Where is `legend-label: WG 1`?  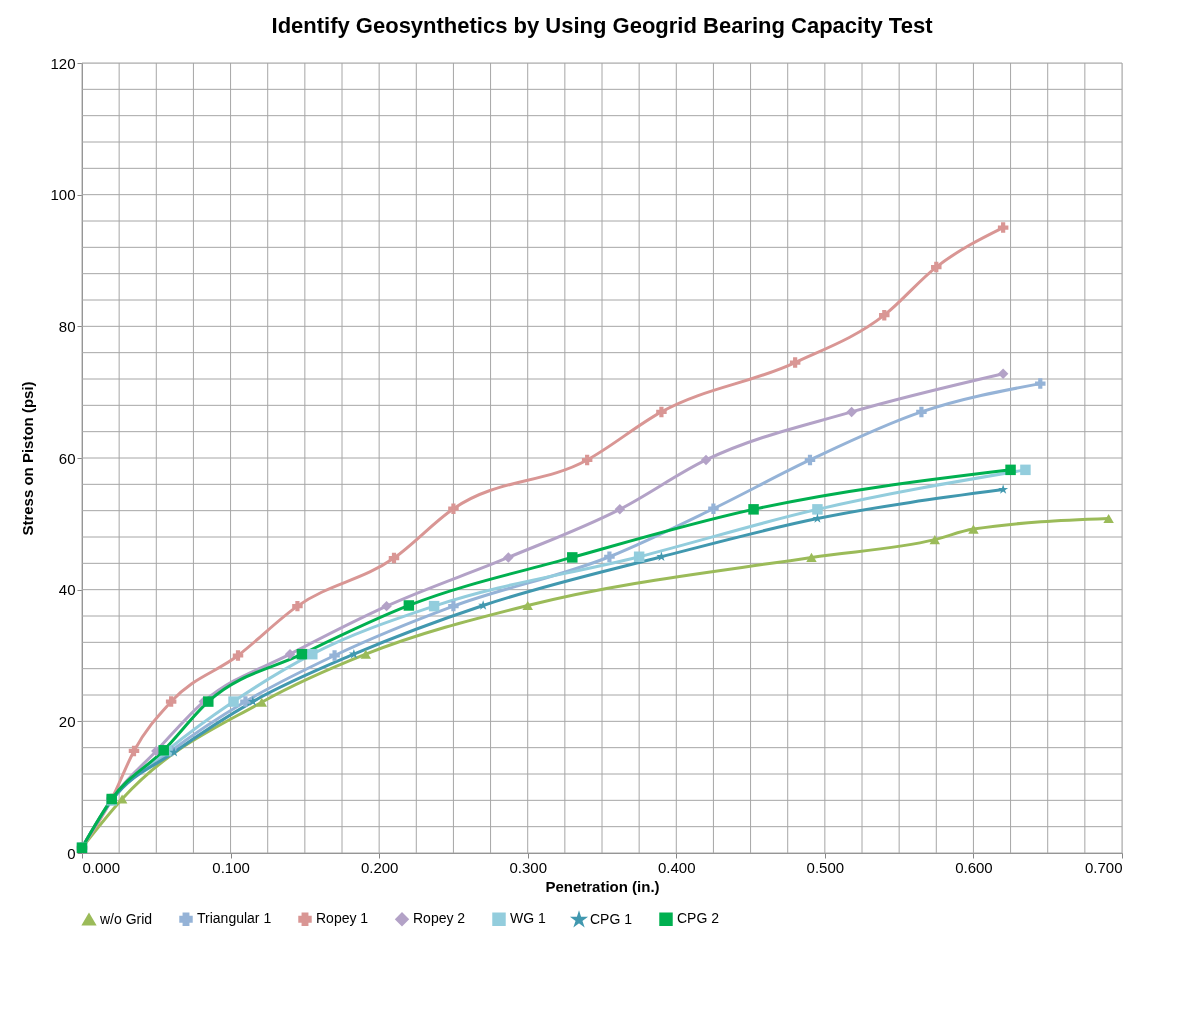
legend-label: WG 1 is located at coordinates (528, 918).